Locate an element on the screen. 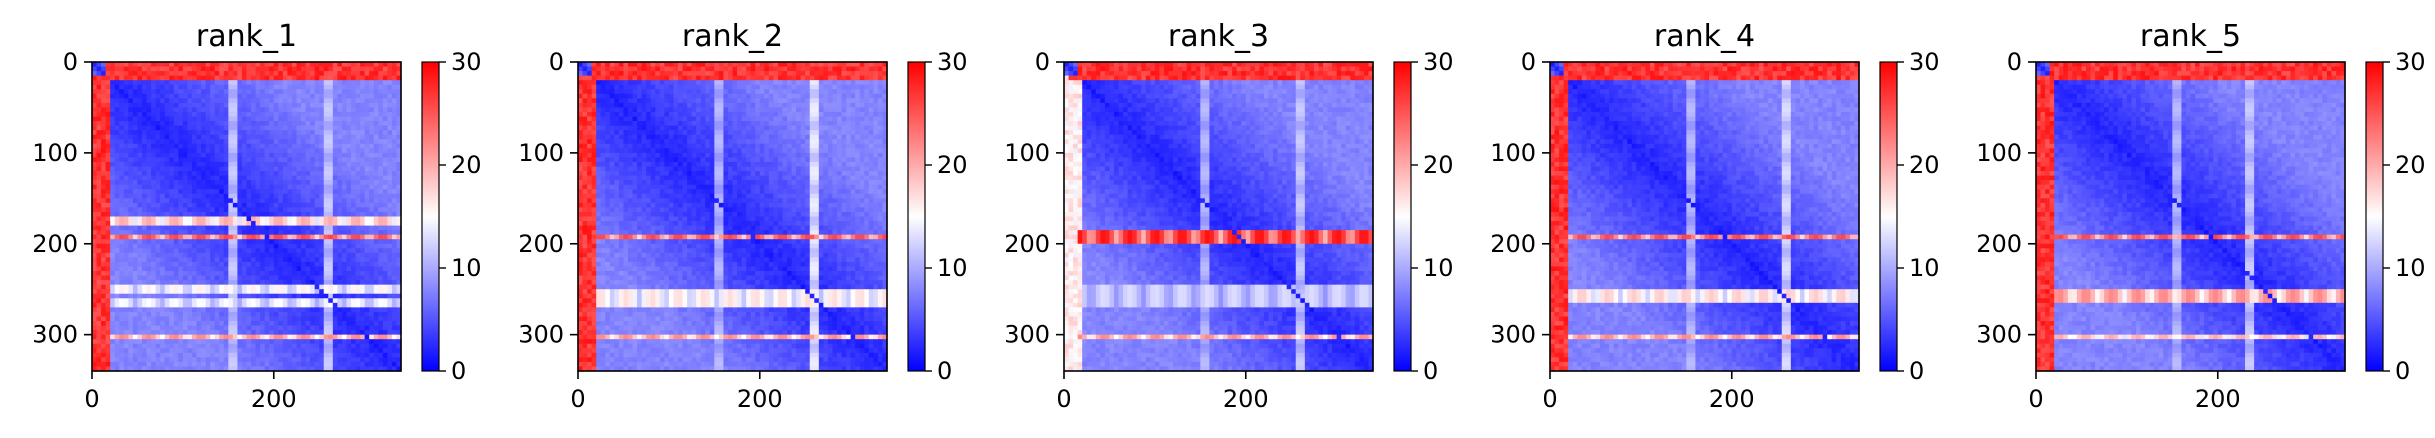 Image resolution: width=2435 pixels, height=438 pixels. panel-title: rank_3 is located at coordinates (1218, 36).